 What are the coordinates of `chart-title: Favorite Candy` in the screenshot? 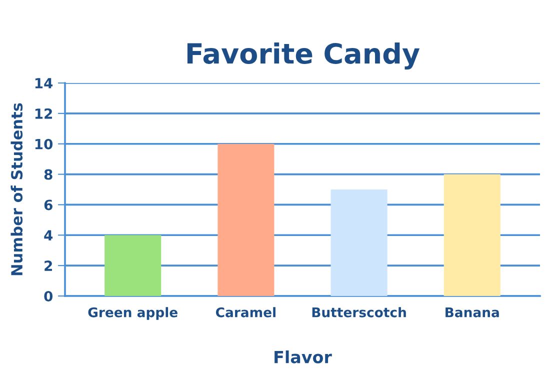 It's located at (303, 56).